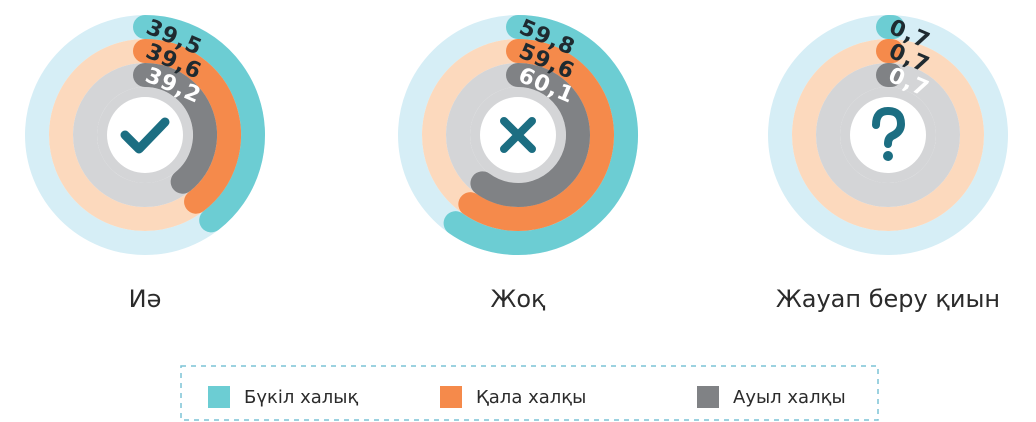  What do you see at coordinates (789, 397) in the screenshot?
I see `legend-label: Ауыл халқы` at bounding box center [789, 397].